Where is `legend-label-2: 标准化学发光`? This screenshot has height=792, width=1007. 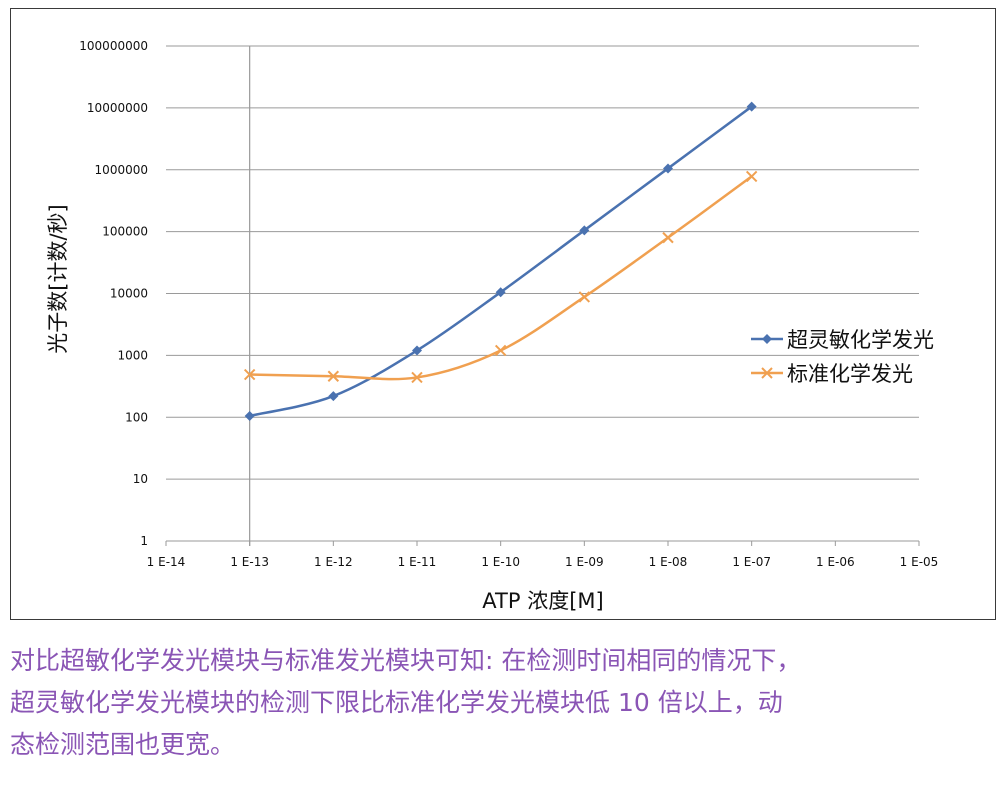 legend-label-2: 标准化学发光 is located at coordinates (850, 374).